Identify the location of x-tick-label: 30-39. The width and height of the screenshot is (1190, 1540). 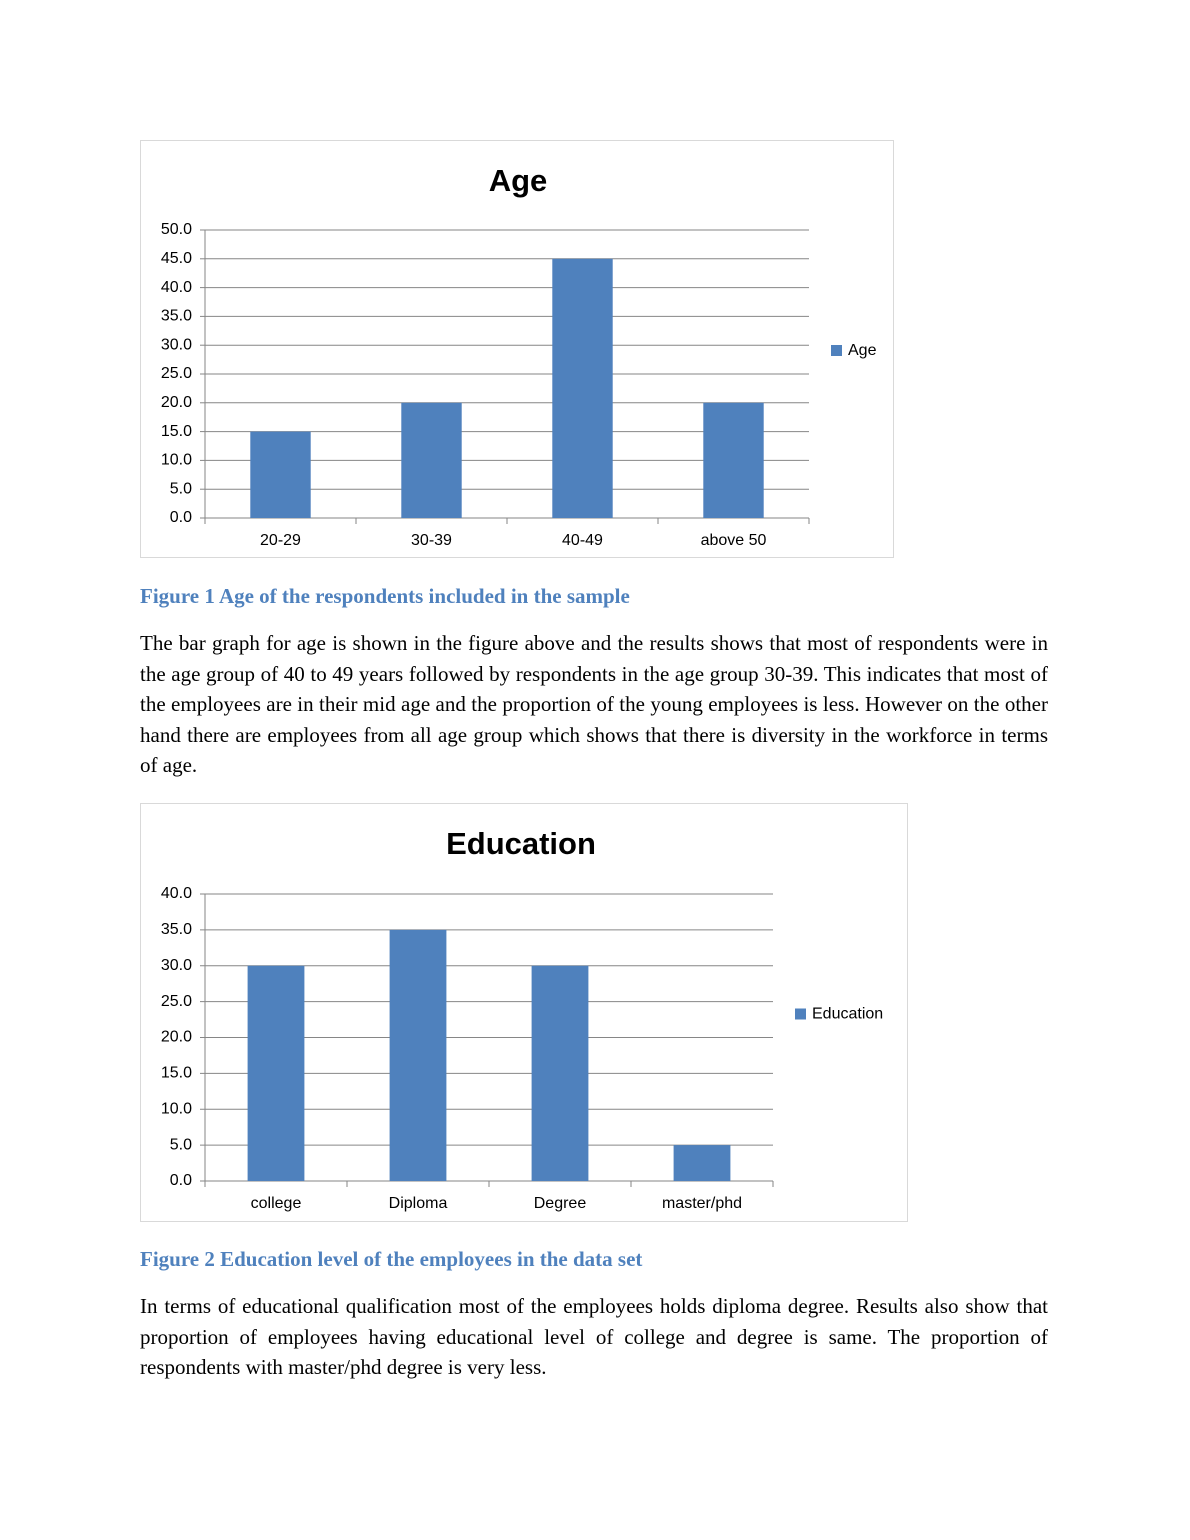
(431, 540).